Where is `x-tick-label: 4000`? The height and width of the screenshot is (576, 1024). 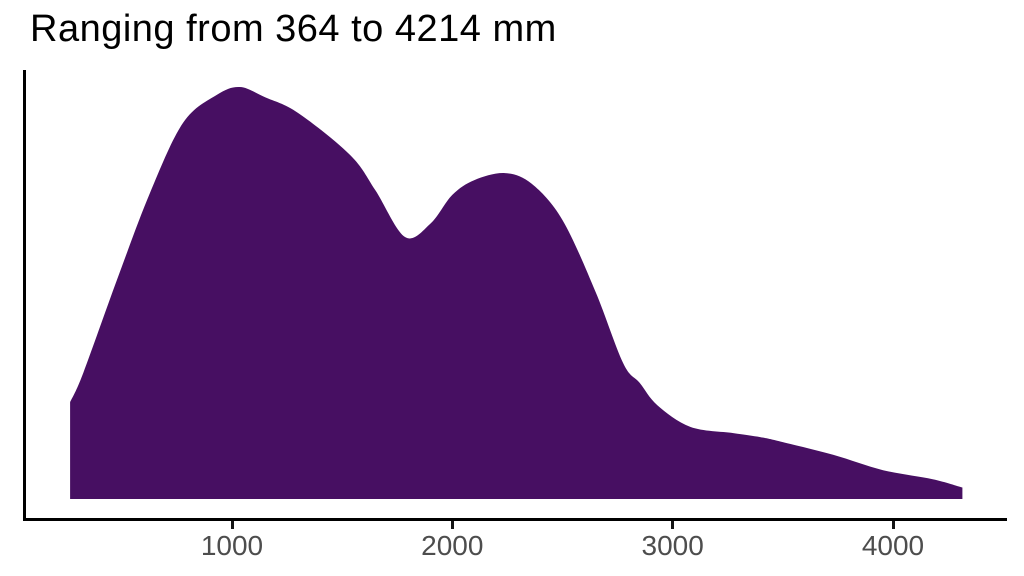
x-tick-label: 4000 is located at coordinates (893, 545).